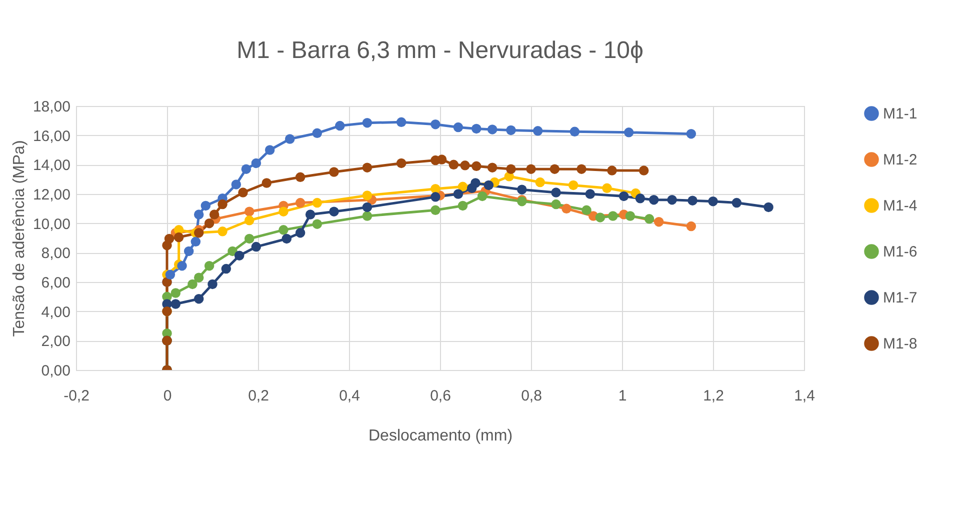 The image size is (979, 532). I want to click on chart-title: M1 - Barra 6,3 mm - Nervuradas - 10ϕ, so click(440, 50).